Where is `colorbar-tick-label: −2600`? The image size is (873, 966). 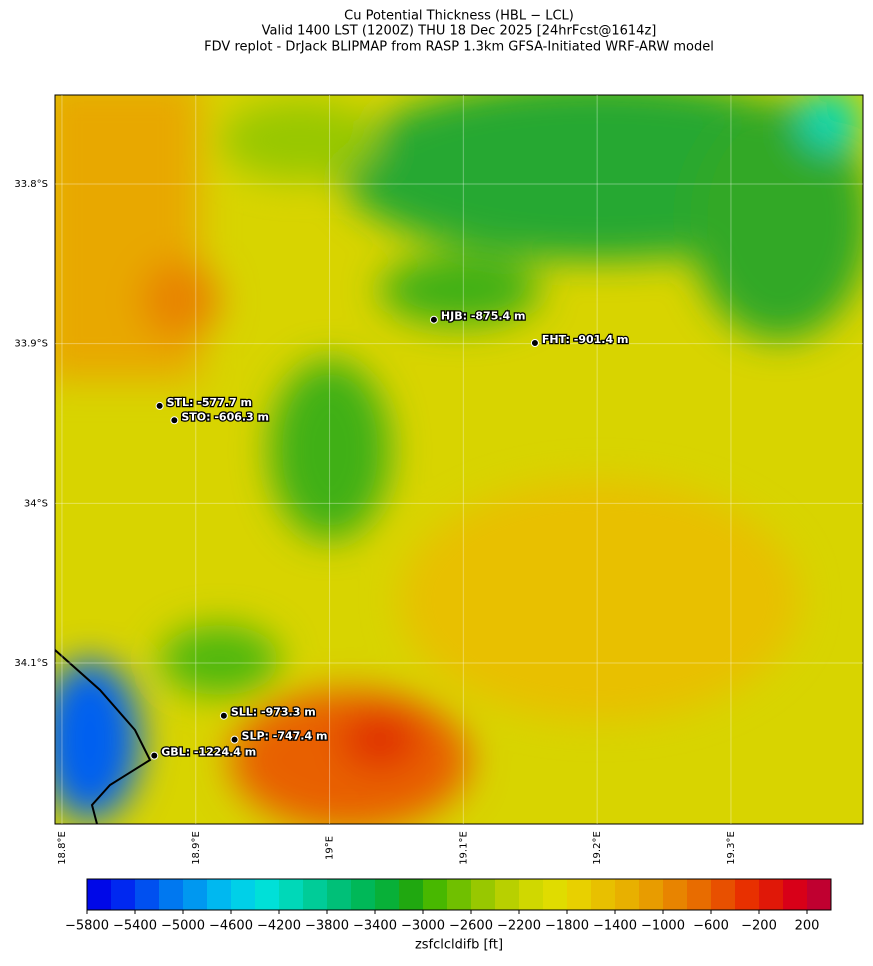 colorbar-tick-label: −2600 is located at coordinates (471, 926).